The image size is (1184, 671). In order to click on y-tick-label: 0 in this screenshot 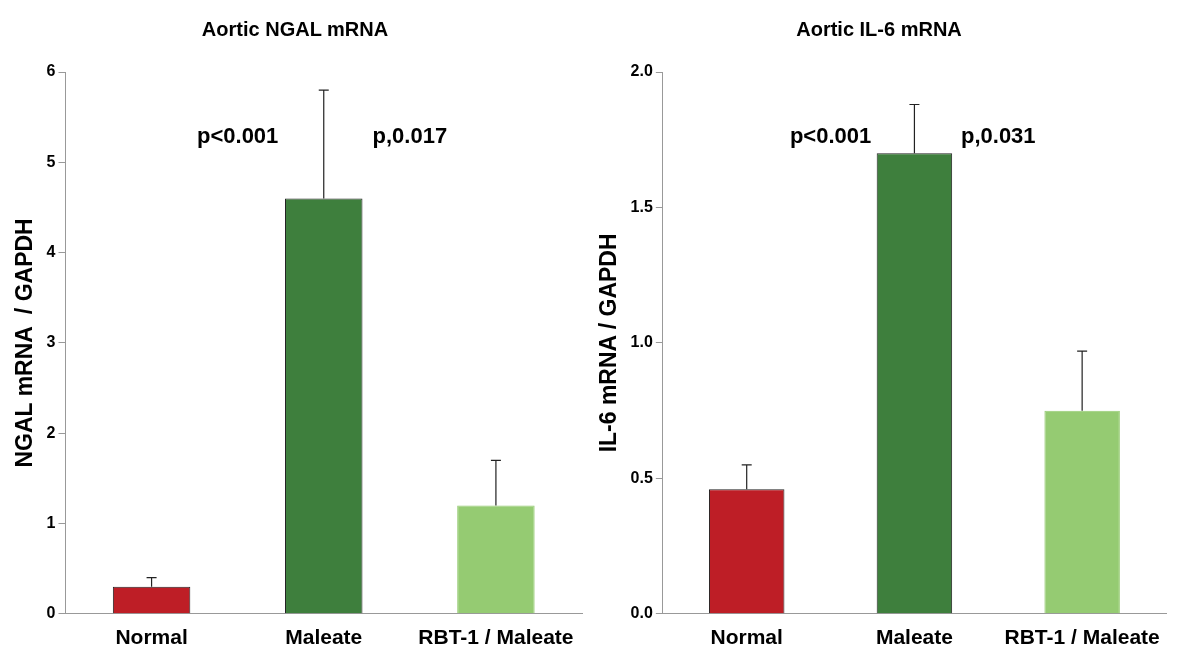, I will do `click(51, 613)`.